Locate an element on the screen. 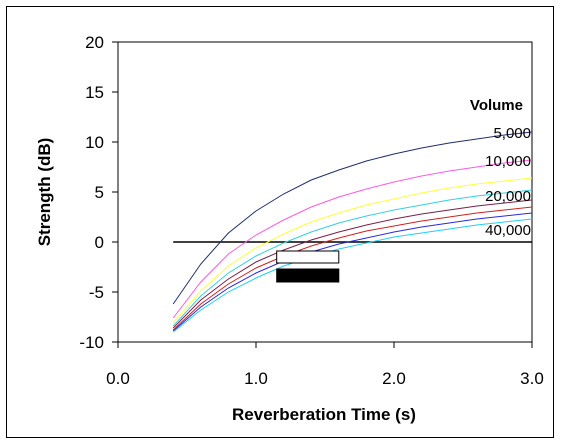 The height and width of the screenshot is (446, 563). outline-range-box is located at coordinates (308, 257).